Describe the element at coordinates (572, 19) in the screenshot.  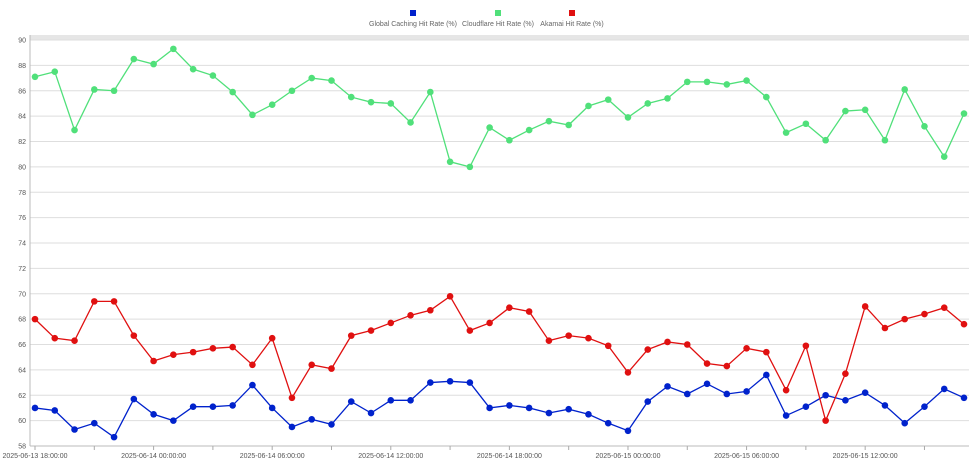
I see `legend-item: Akamai Hit Rate (%)` at that location.